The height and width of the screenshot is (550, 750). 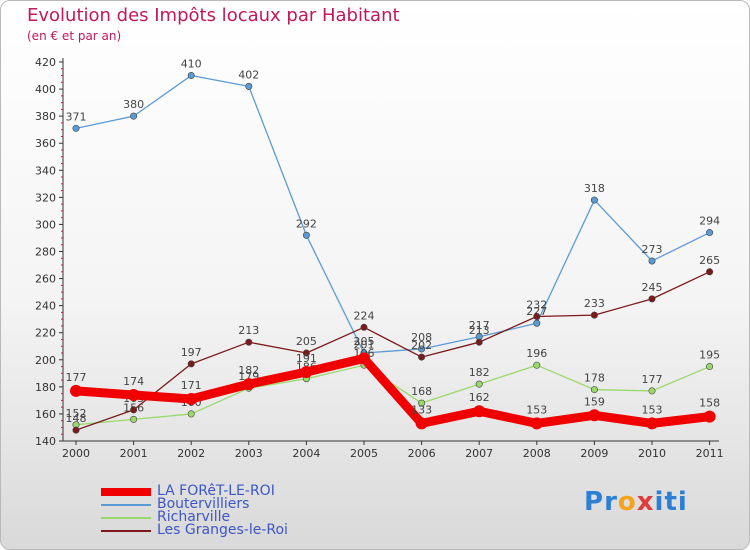 What do you see at coordinates (213, 15) in the screenshot?
I see `chart-title: Evolution des Impôts locaux par Habitant` at bounding box center [213, 15].